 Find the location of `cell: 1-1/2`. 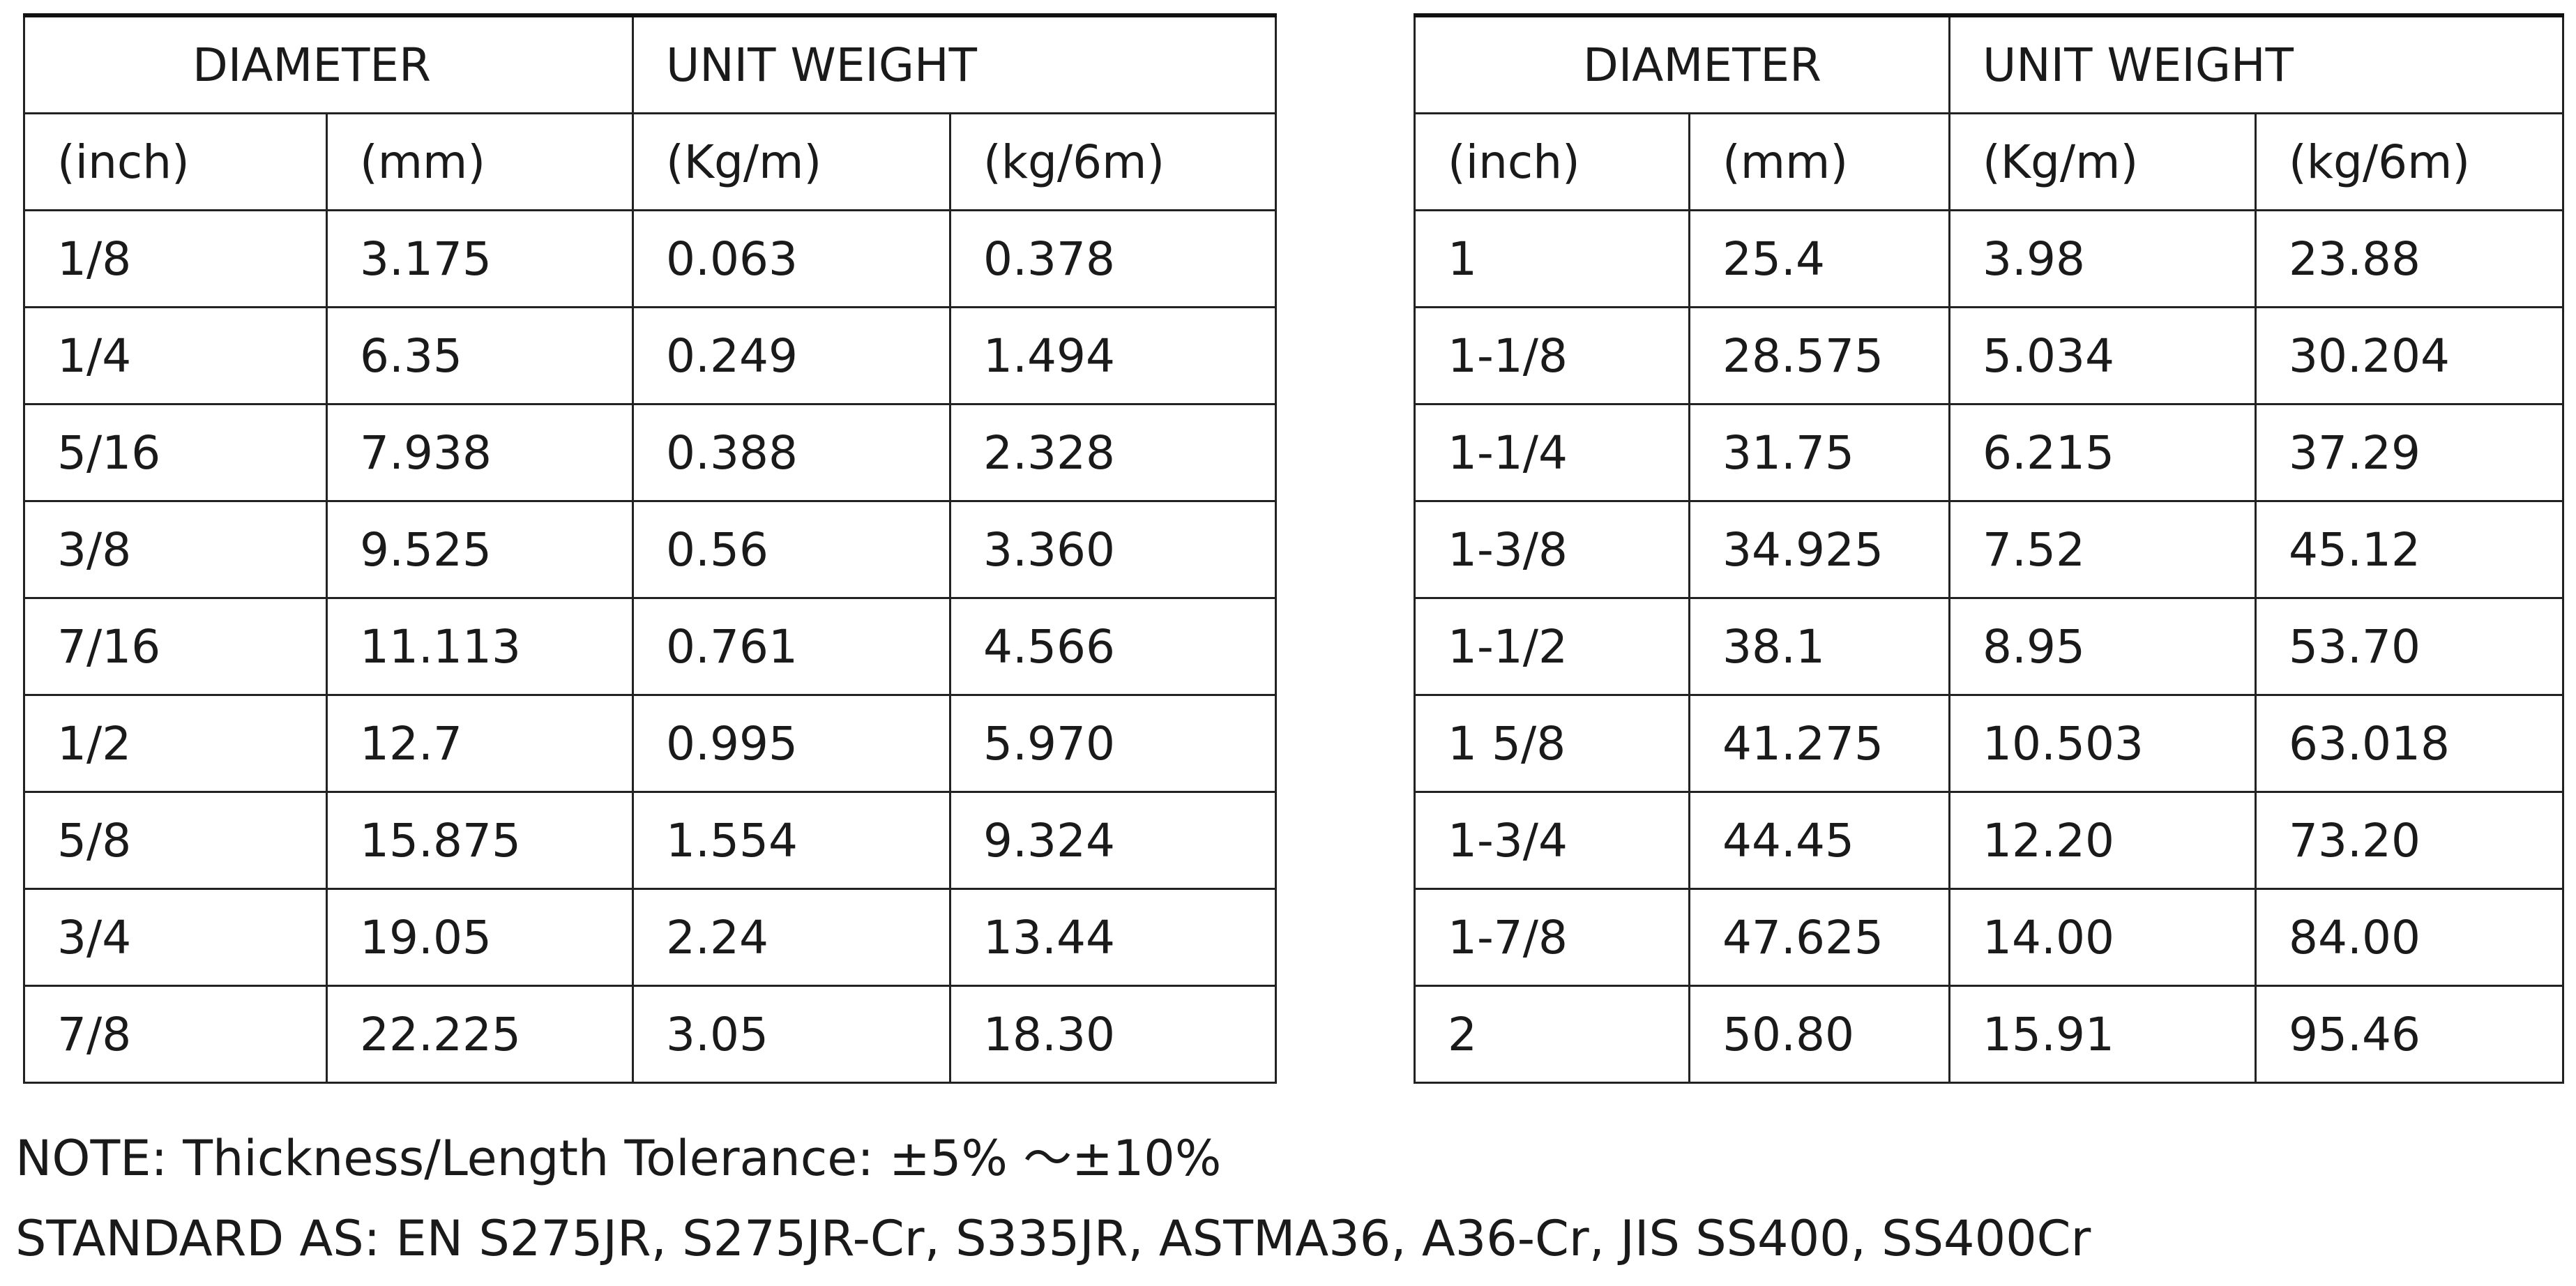

cell: 1-1/2 is located at coordinates (1552, 646).